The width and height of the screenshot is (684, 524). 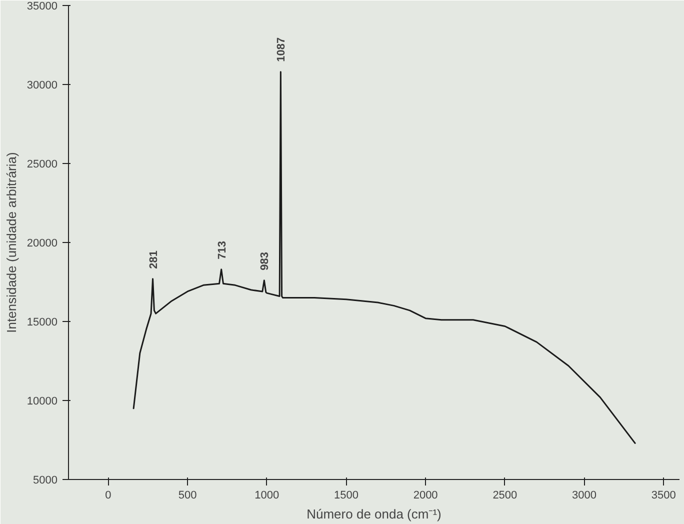 What do you see at coordinates (584, 496) in the screenshot?
I see `x-tick-label: 3000` at bounding box center [584, 496].